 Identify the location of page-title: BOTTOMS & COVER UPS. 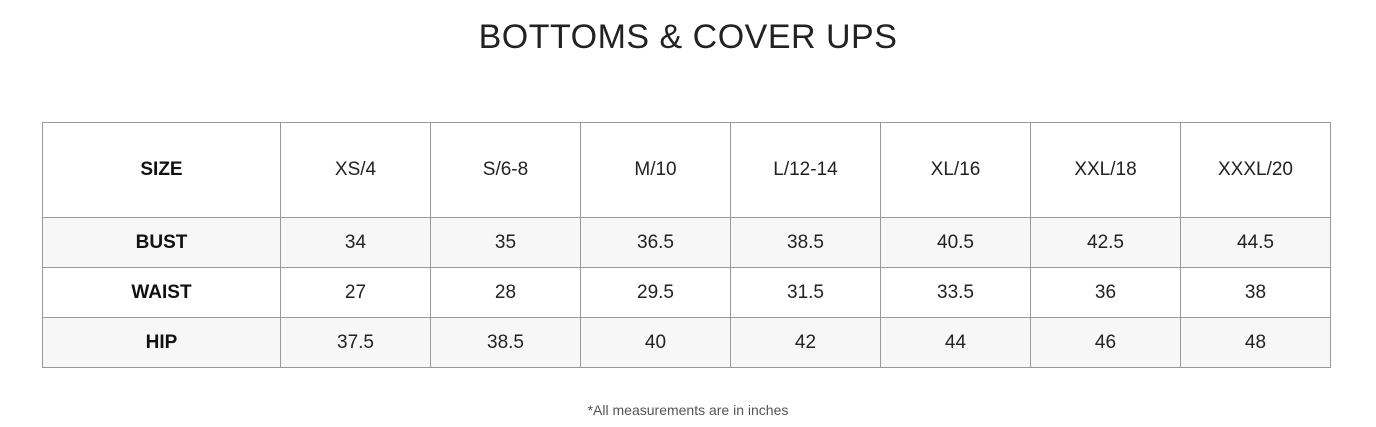
(688, 37).